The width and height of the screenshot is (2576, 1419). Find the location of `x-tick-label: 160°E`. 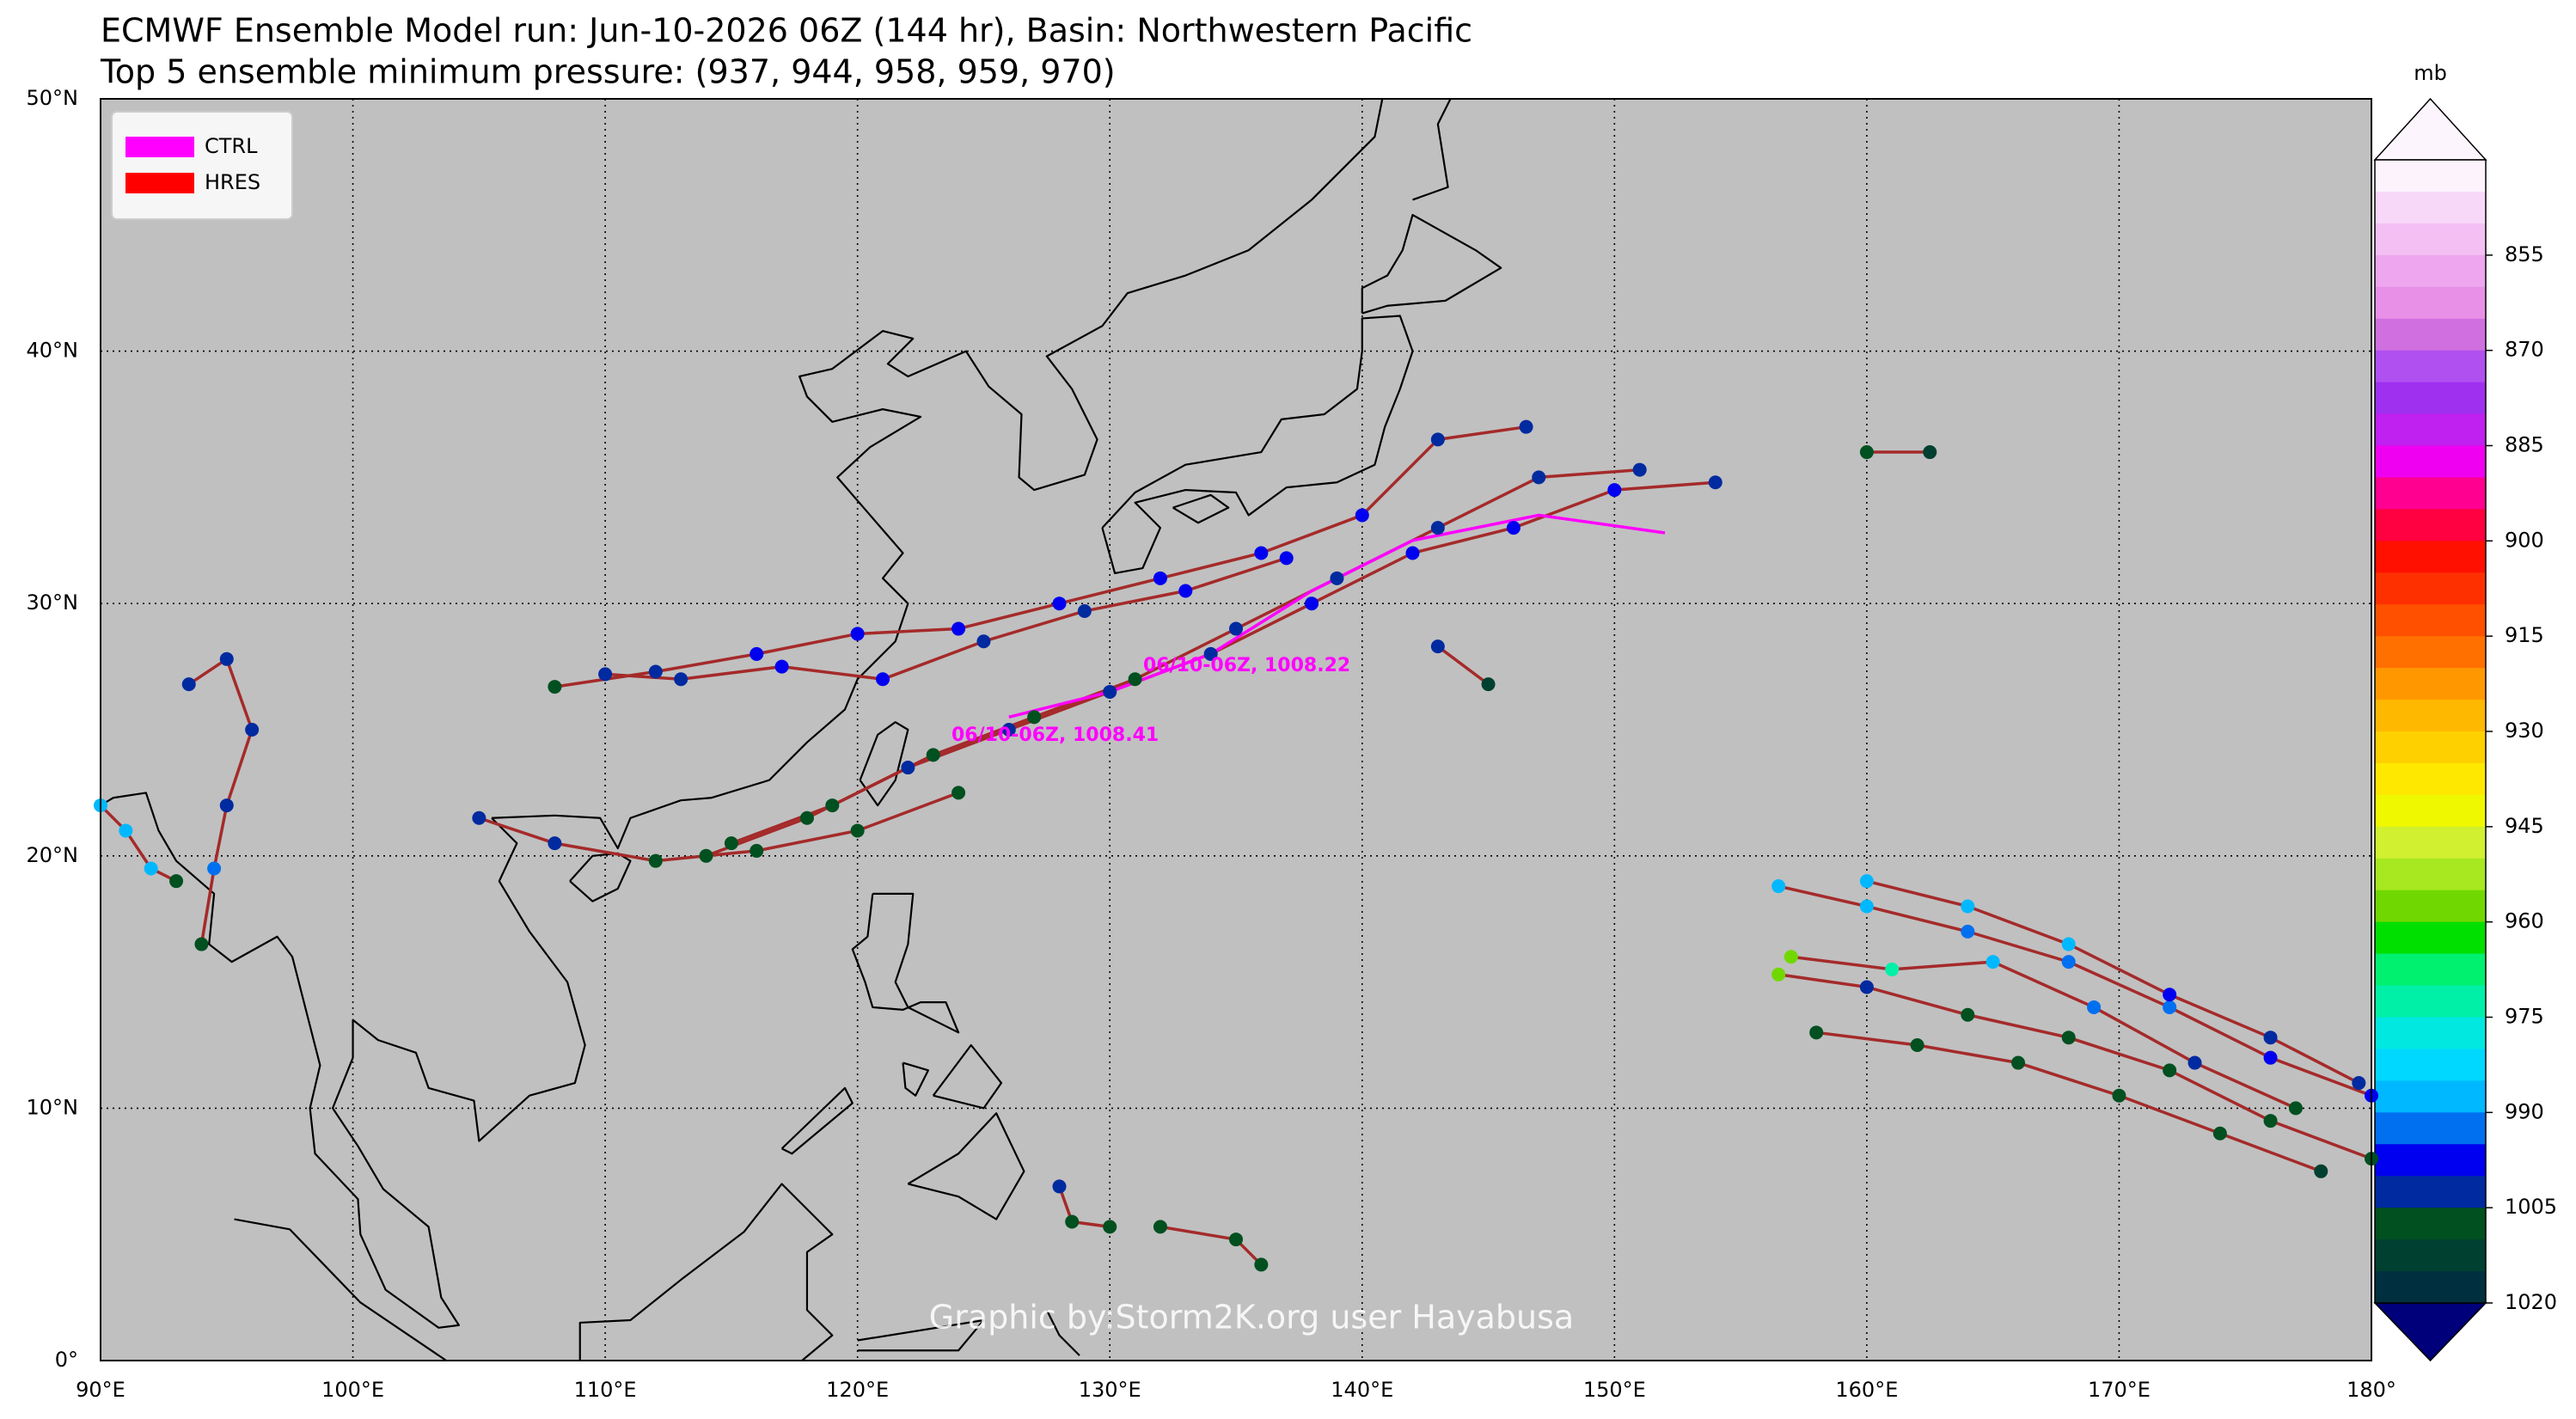

x-tick-label: 160°E is located at coordinates (1866, 1390).